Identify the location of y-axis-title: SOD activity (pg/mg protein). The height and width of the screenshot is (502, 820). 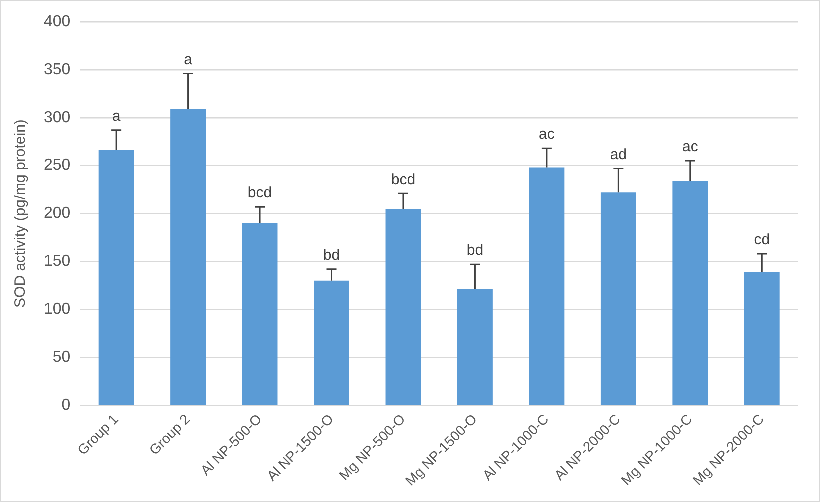
(21, 214).